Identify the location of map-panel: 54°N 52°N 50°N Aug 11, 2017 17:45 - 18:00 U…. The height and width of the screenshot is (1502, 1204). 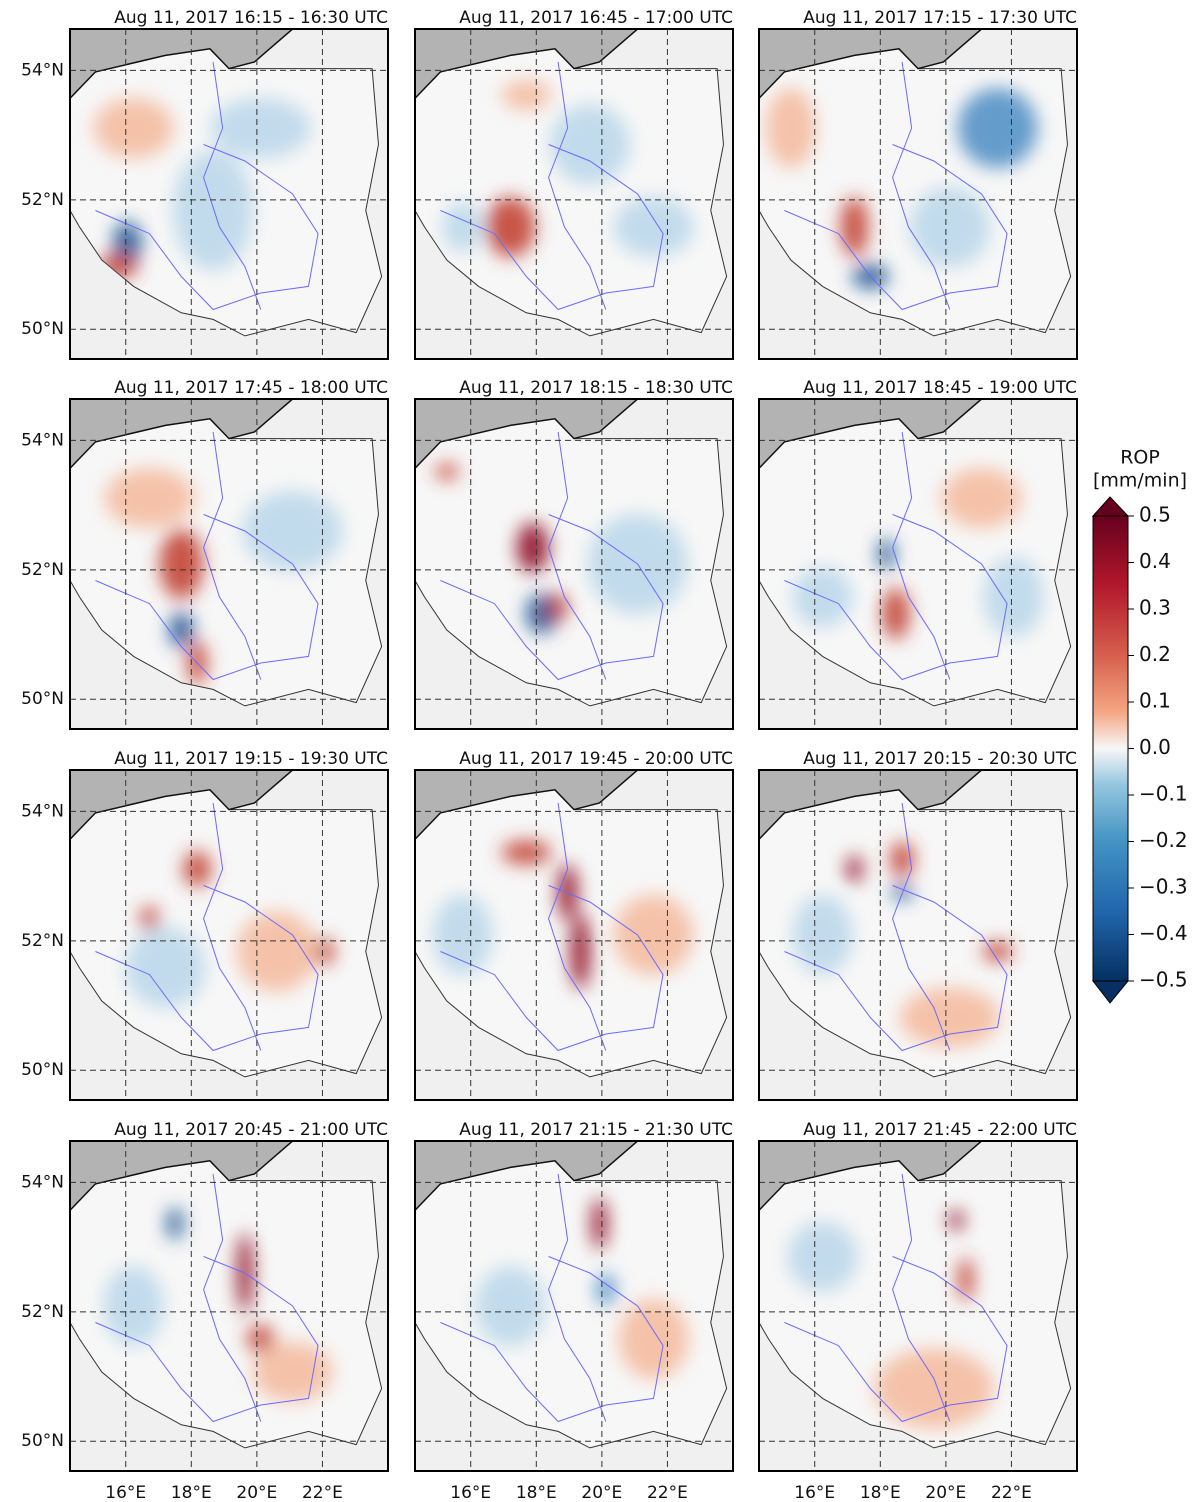
(205, 554).